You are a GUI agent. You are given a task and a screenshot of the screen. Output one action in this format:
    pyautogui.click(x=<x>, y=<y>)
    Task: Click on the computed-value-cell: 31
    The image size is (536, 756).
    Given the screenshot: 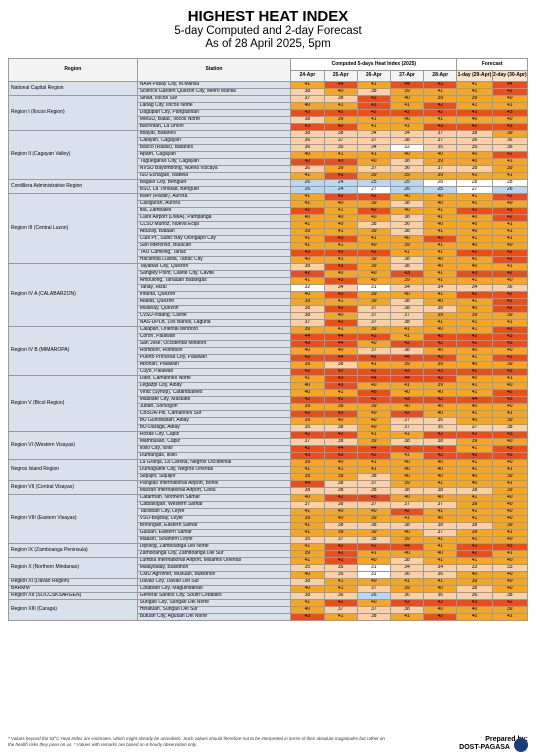 What is the action you would take?
    pyautogui.click(x=373, y=568)
    